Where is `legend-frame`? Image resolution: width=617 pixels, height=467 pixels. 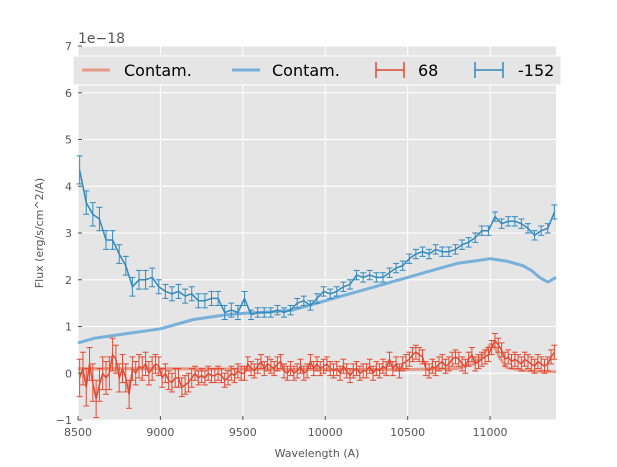
legend-frame is located at coordinates (317, 70).